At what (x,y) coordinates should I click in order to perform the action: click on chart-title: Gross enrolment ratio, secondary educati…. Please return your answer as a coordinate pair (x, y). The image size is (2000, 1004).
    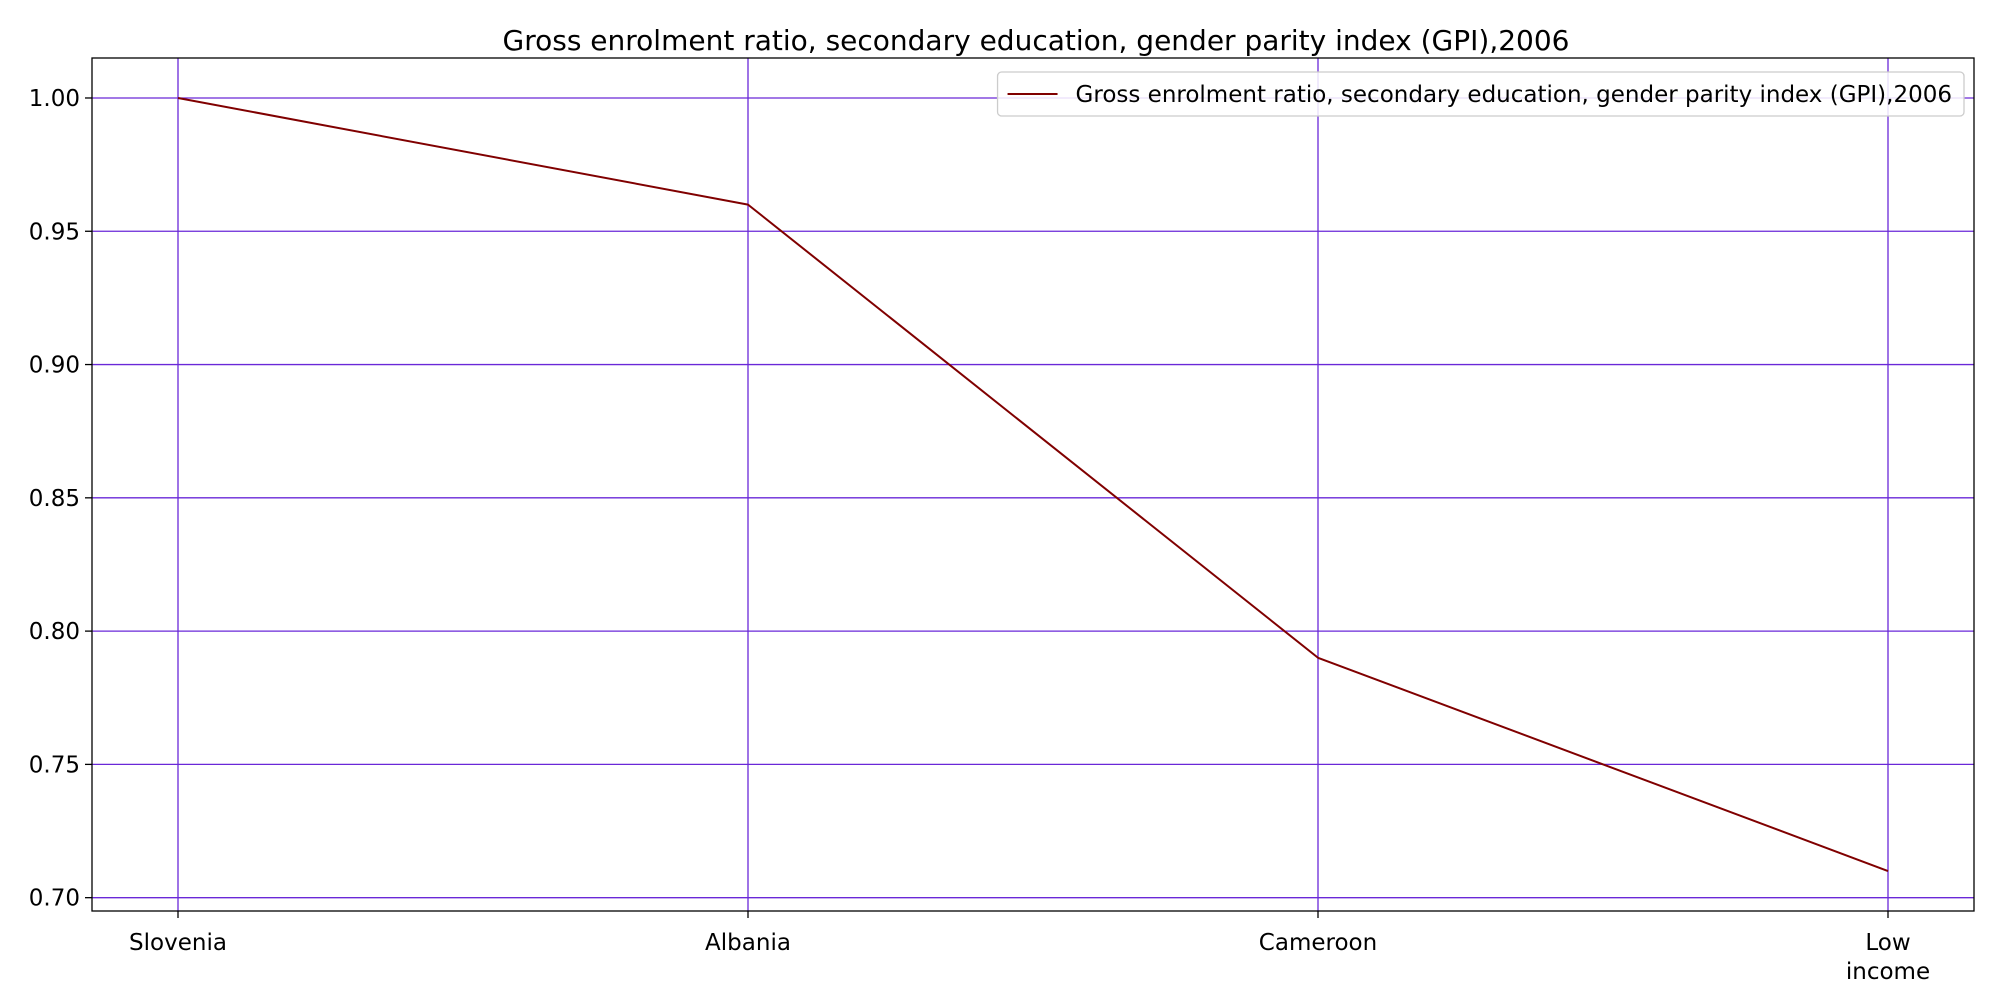
    Looking at the image, I should click on (1036, 40).